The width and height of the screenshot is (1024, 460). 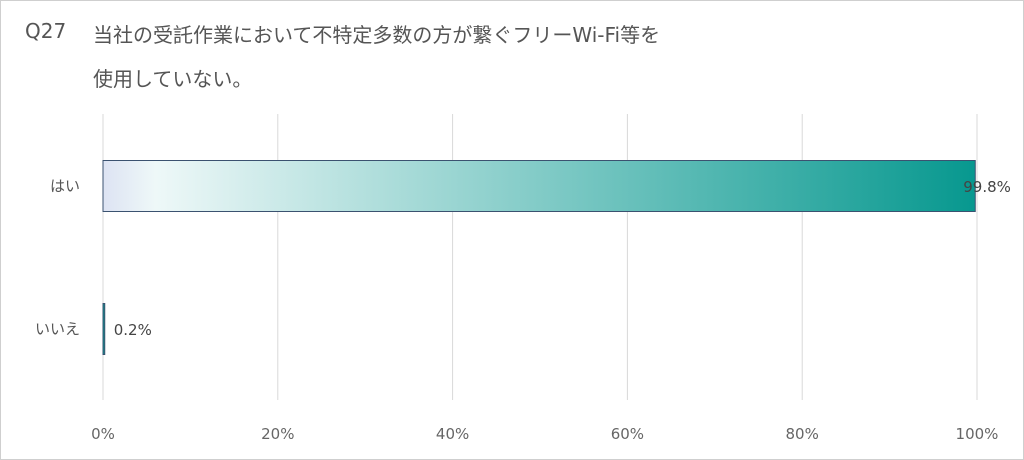 I want to click on data-label: 99.8%, so click(x=987, y=187).